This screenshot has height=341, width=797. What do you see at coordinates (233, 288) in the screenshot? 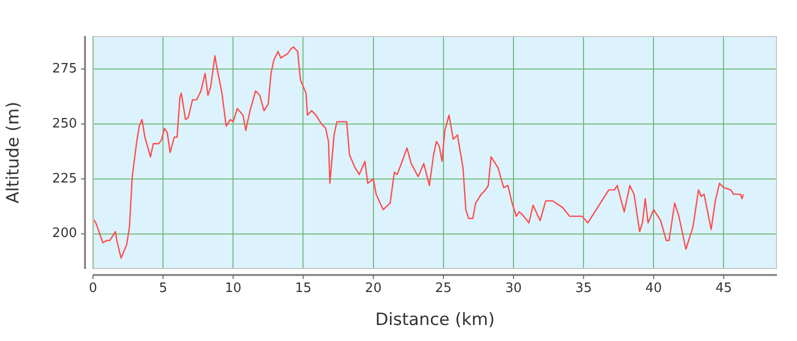
I see `x-tick-label: 10` at bounding box center [233, 288].